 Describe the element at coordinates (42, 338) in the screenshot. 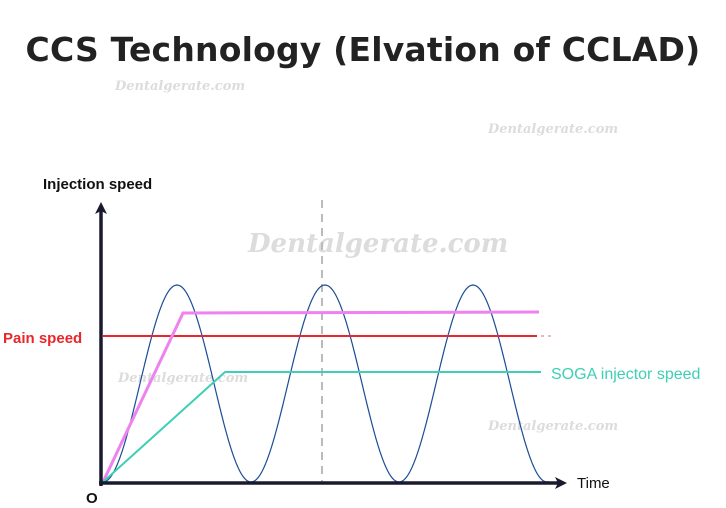

I see `pain-speed-label: Pain speed` at that location.